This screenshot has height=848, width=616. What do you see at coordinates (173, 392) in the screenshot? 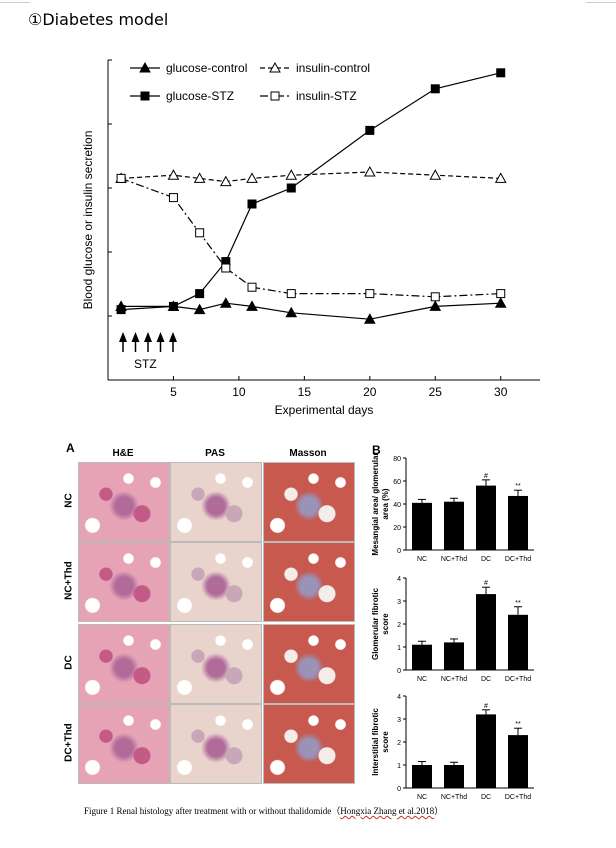
I see `x-tick-label: 5` at bounding box center [173, 392].